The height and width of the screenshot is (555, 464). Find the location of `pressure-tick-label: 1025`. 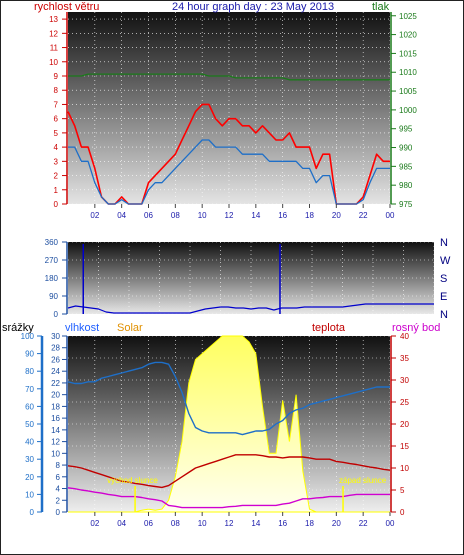

pressure-tick-label: 1025 is located at coordinates (408, 16).